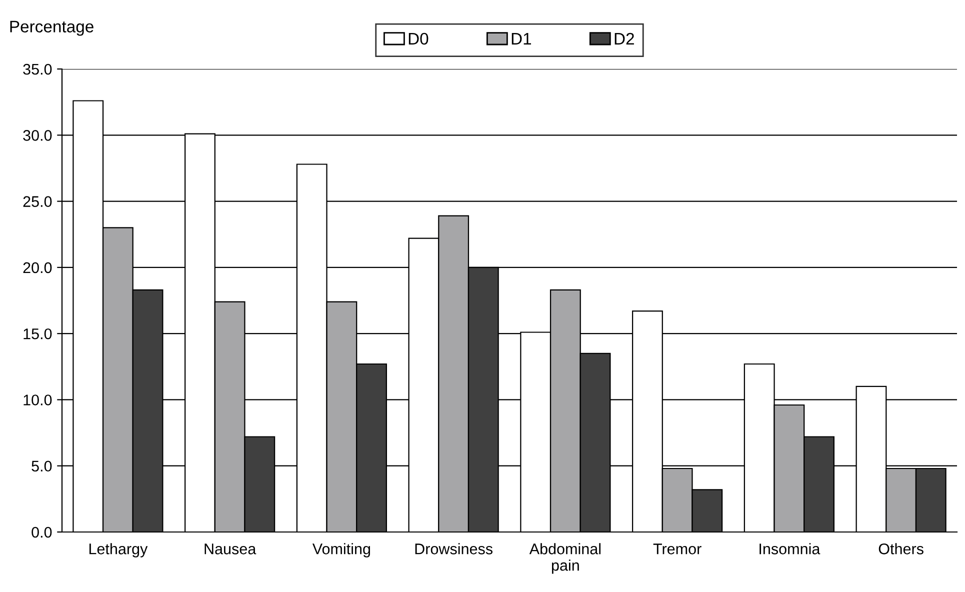 This screenshot has width=965, height=592. I want to click on y-tick-label: 25.0, so click(37, 201).